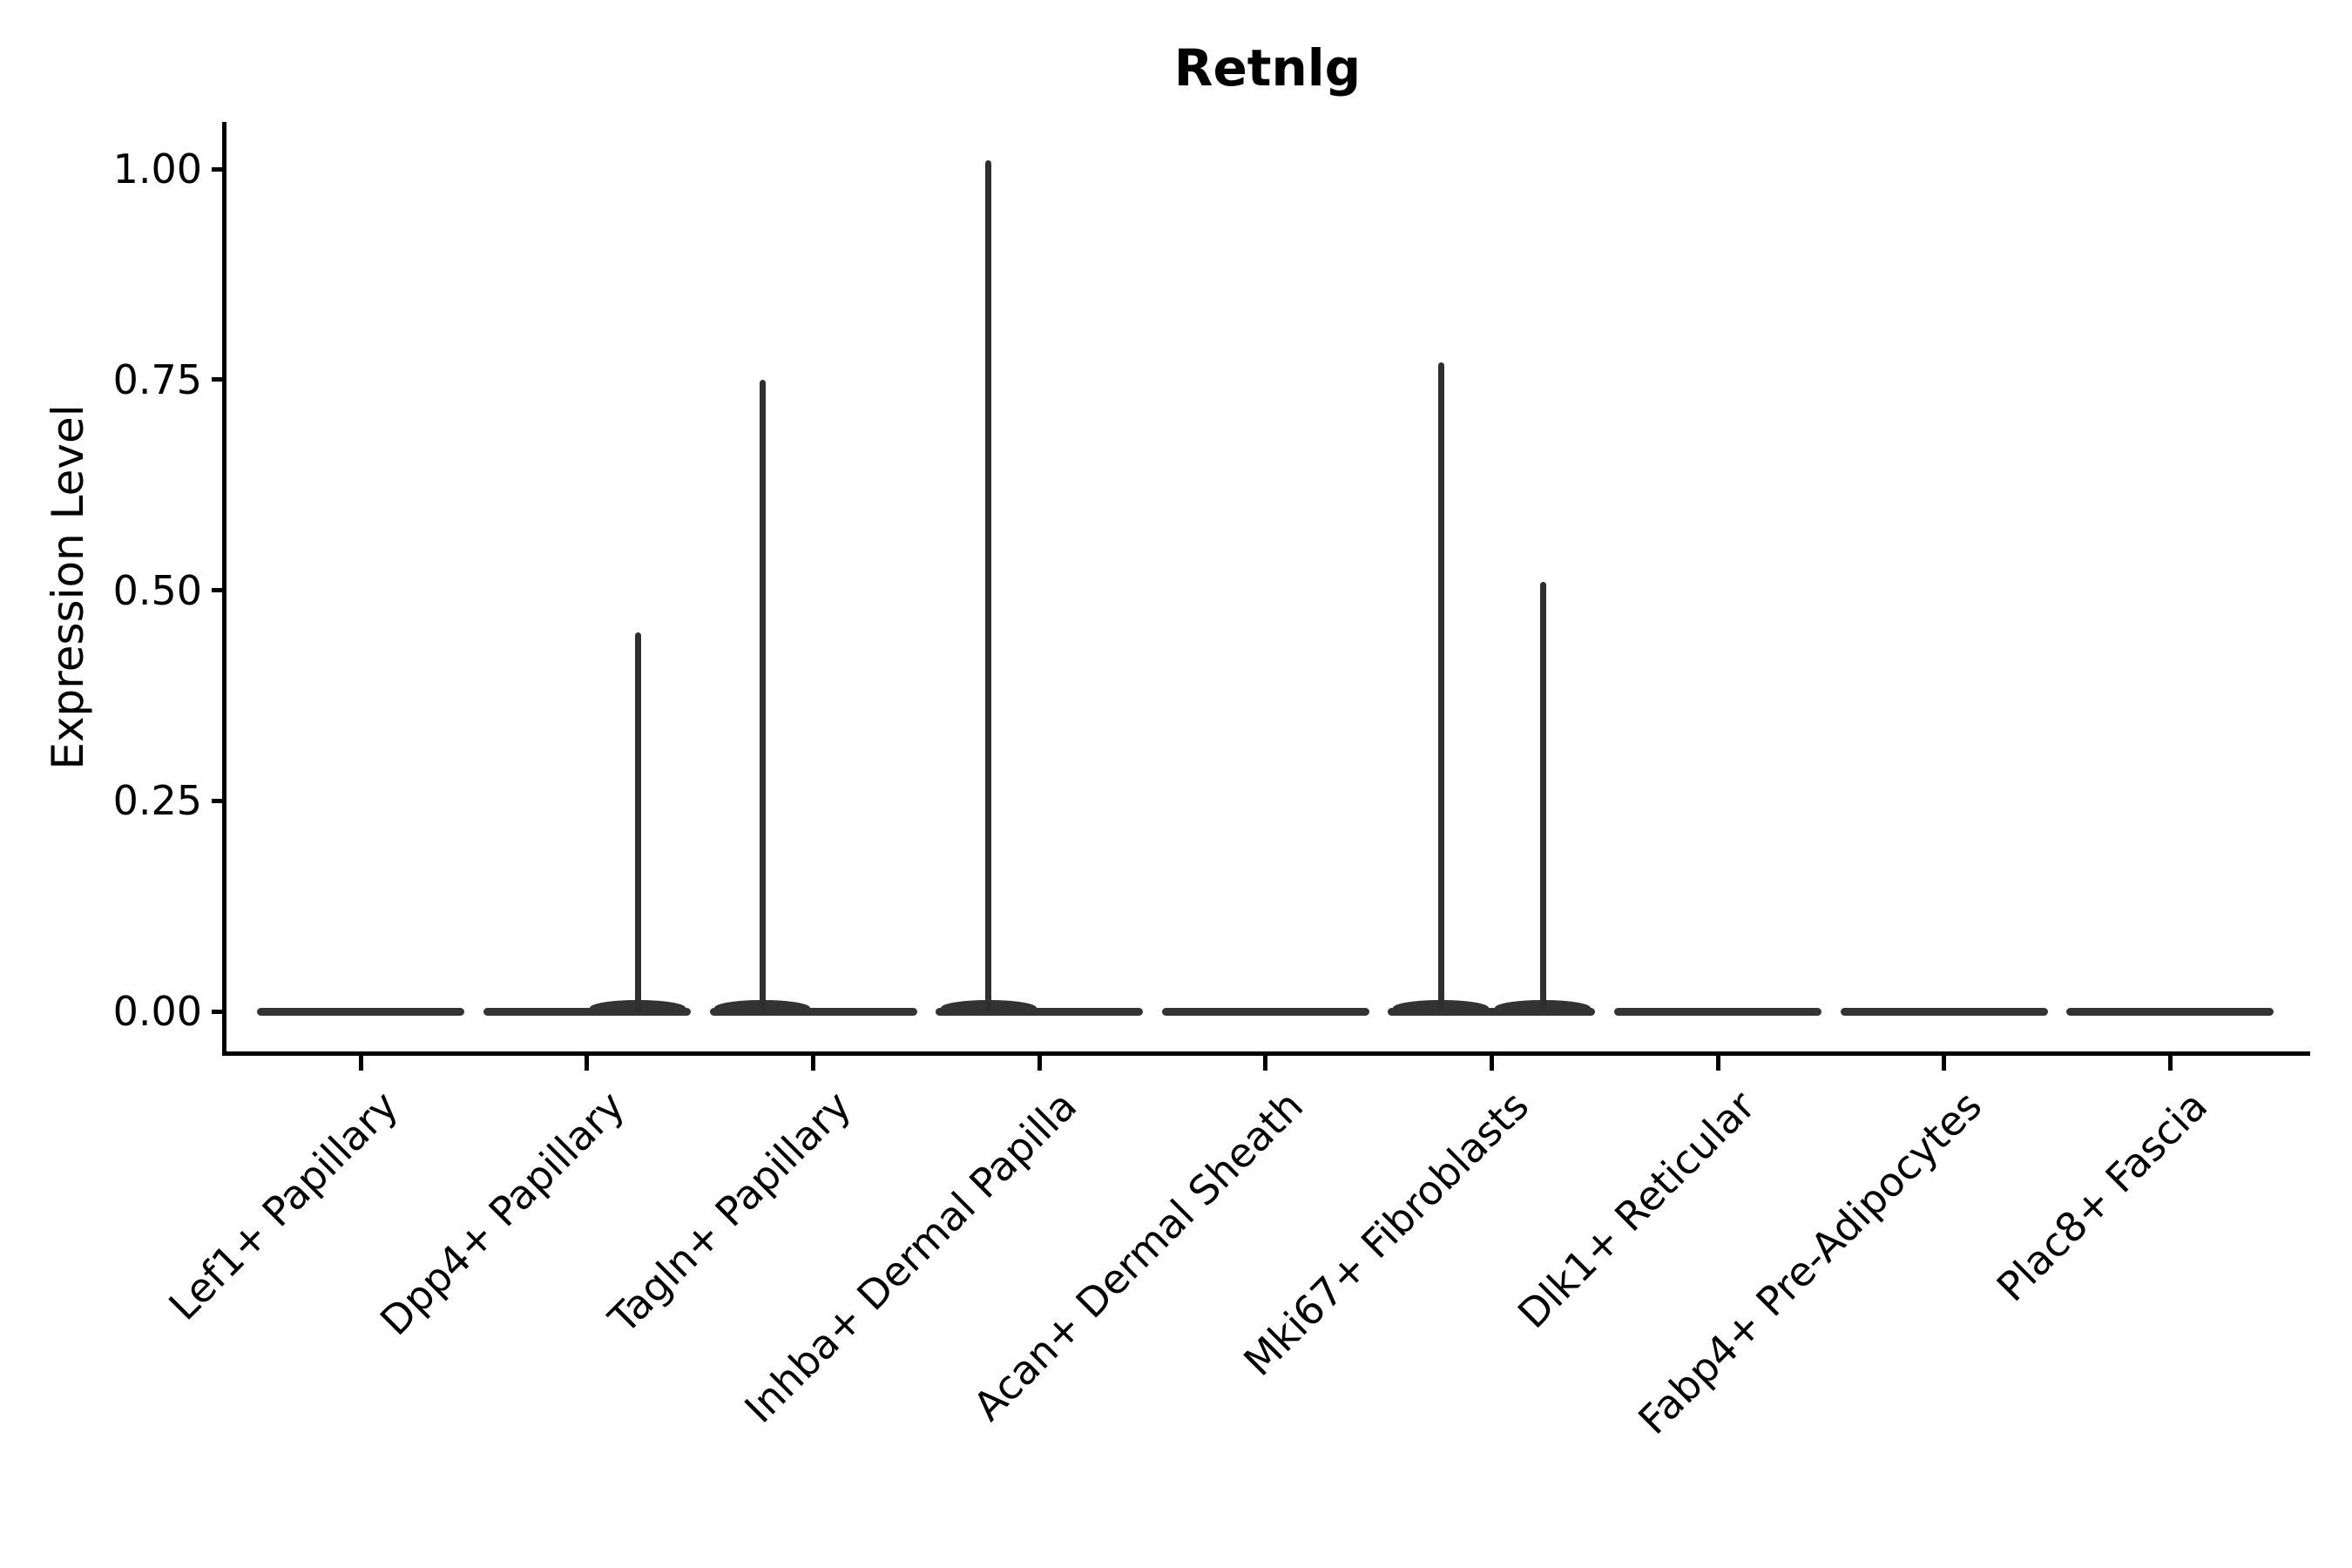  I want to click on y-tick-label: 0.75, so click(157, 379).